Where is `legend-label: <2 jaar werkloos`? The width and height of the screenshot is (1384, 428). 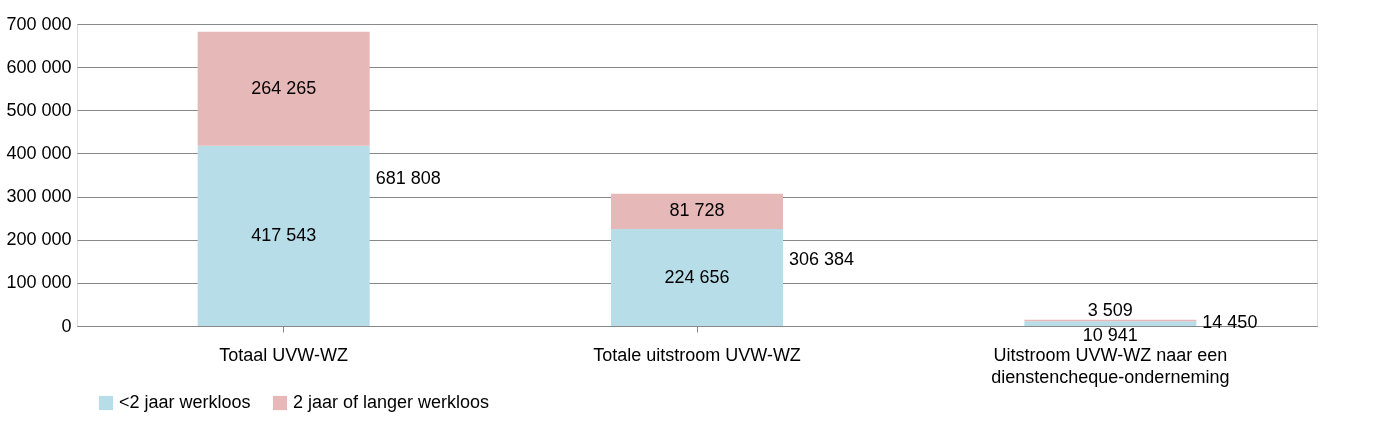
legend-label: <2 jaar werkloos is located at coordinates (185, 402).